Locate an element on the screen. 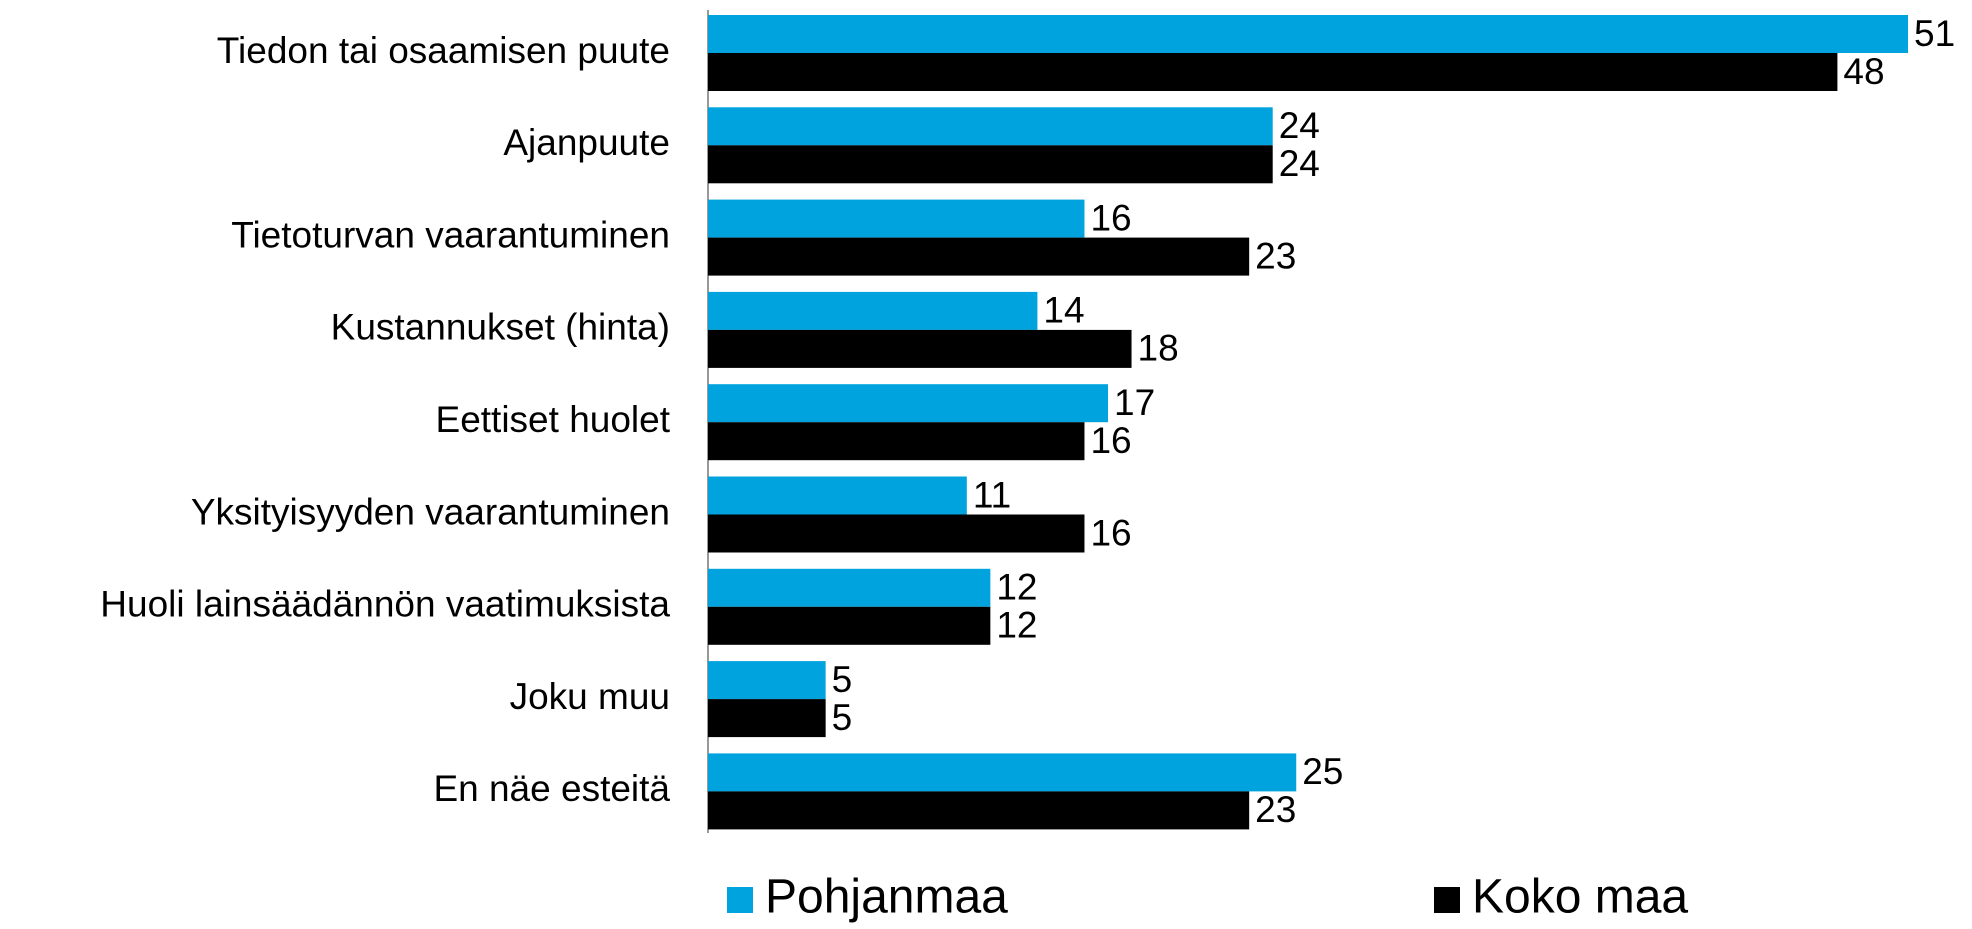 The image size is (1972, 929). category-label: Eettiset huolet is located at coordinates (553, 419).